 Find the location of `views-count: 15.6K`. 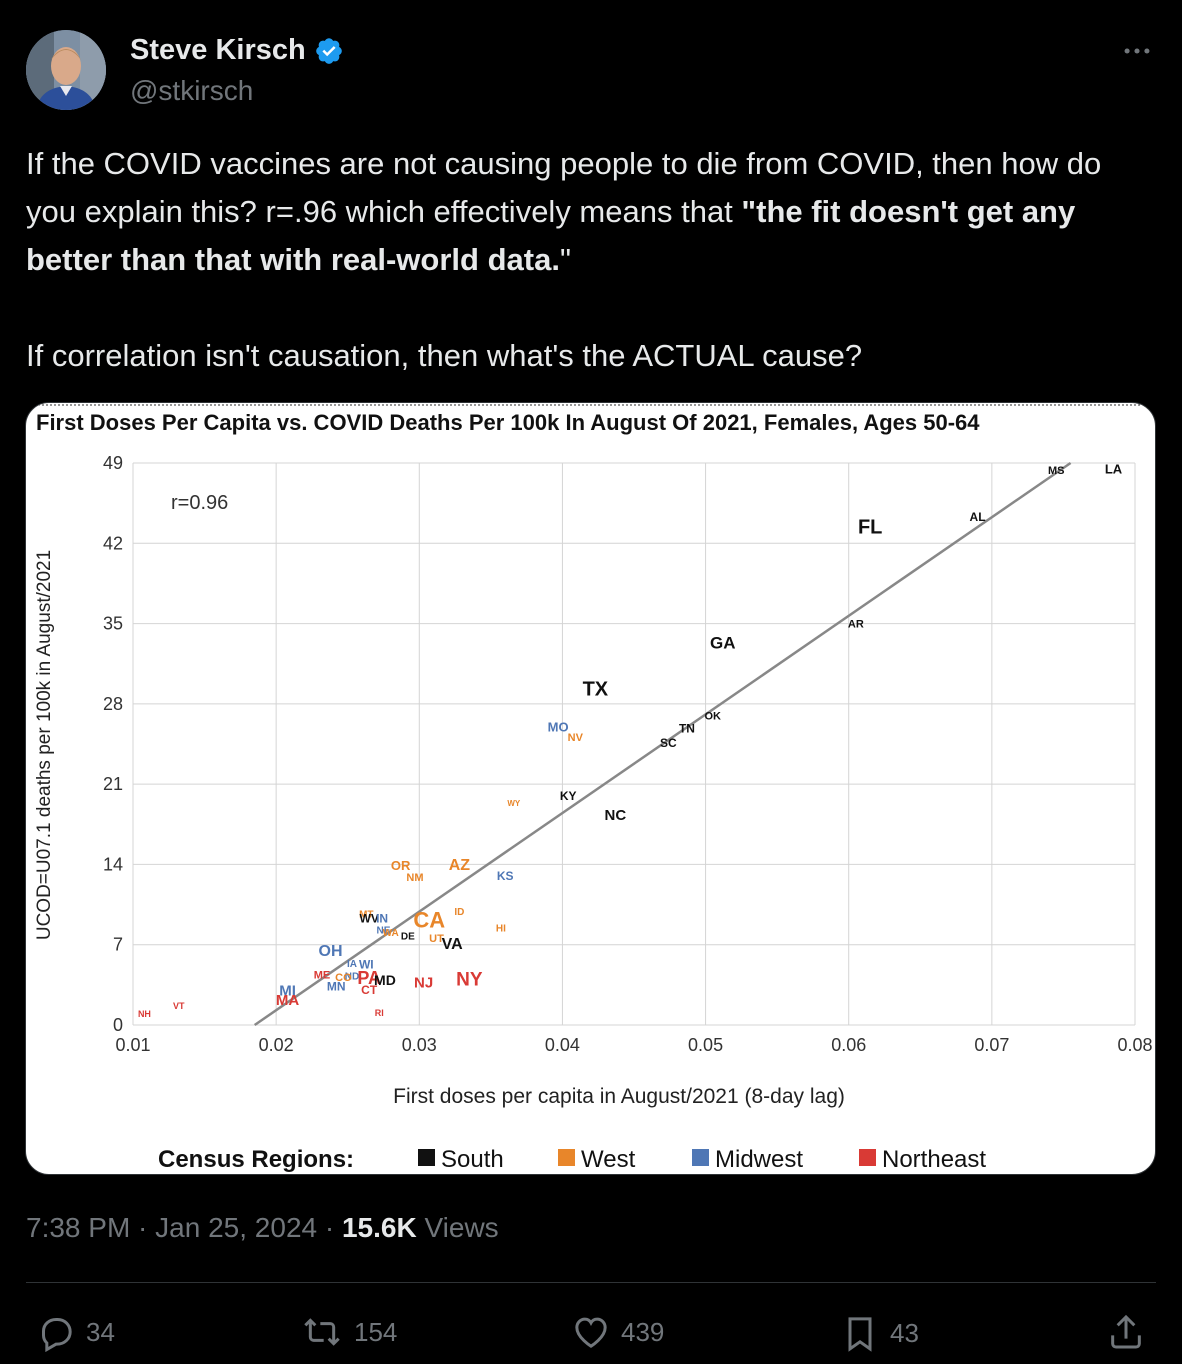

views-count: 15.6K is located at coordinates (379, 1227).